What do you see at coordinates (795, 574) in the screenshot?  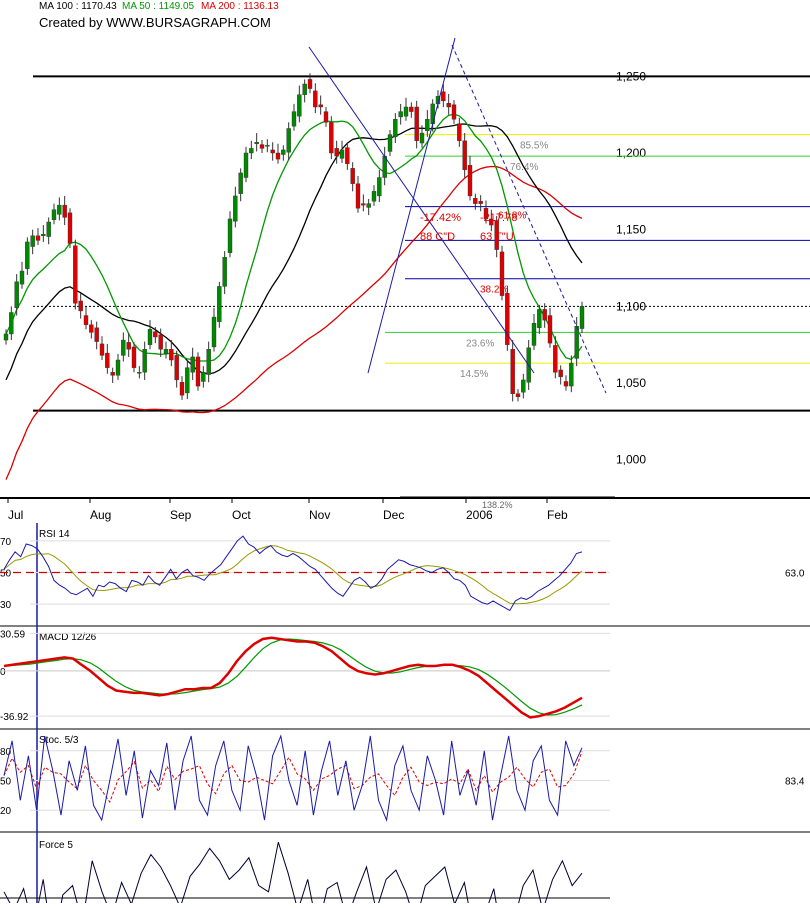 I see `indicator-last-value: 63.0` at bounding box center [795, 574].